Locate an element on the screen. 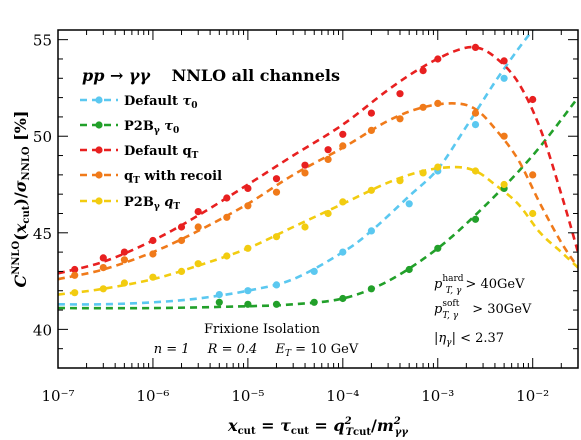 The image size is (581, 440). x-axis-title: xcut = τcut = q2 Tcut/m2 γγ is located at coordinates (317, 427).